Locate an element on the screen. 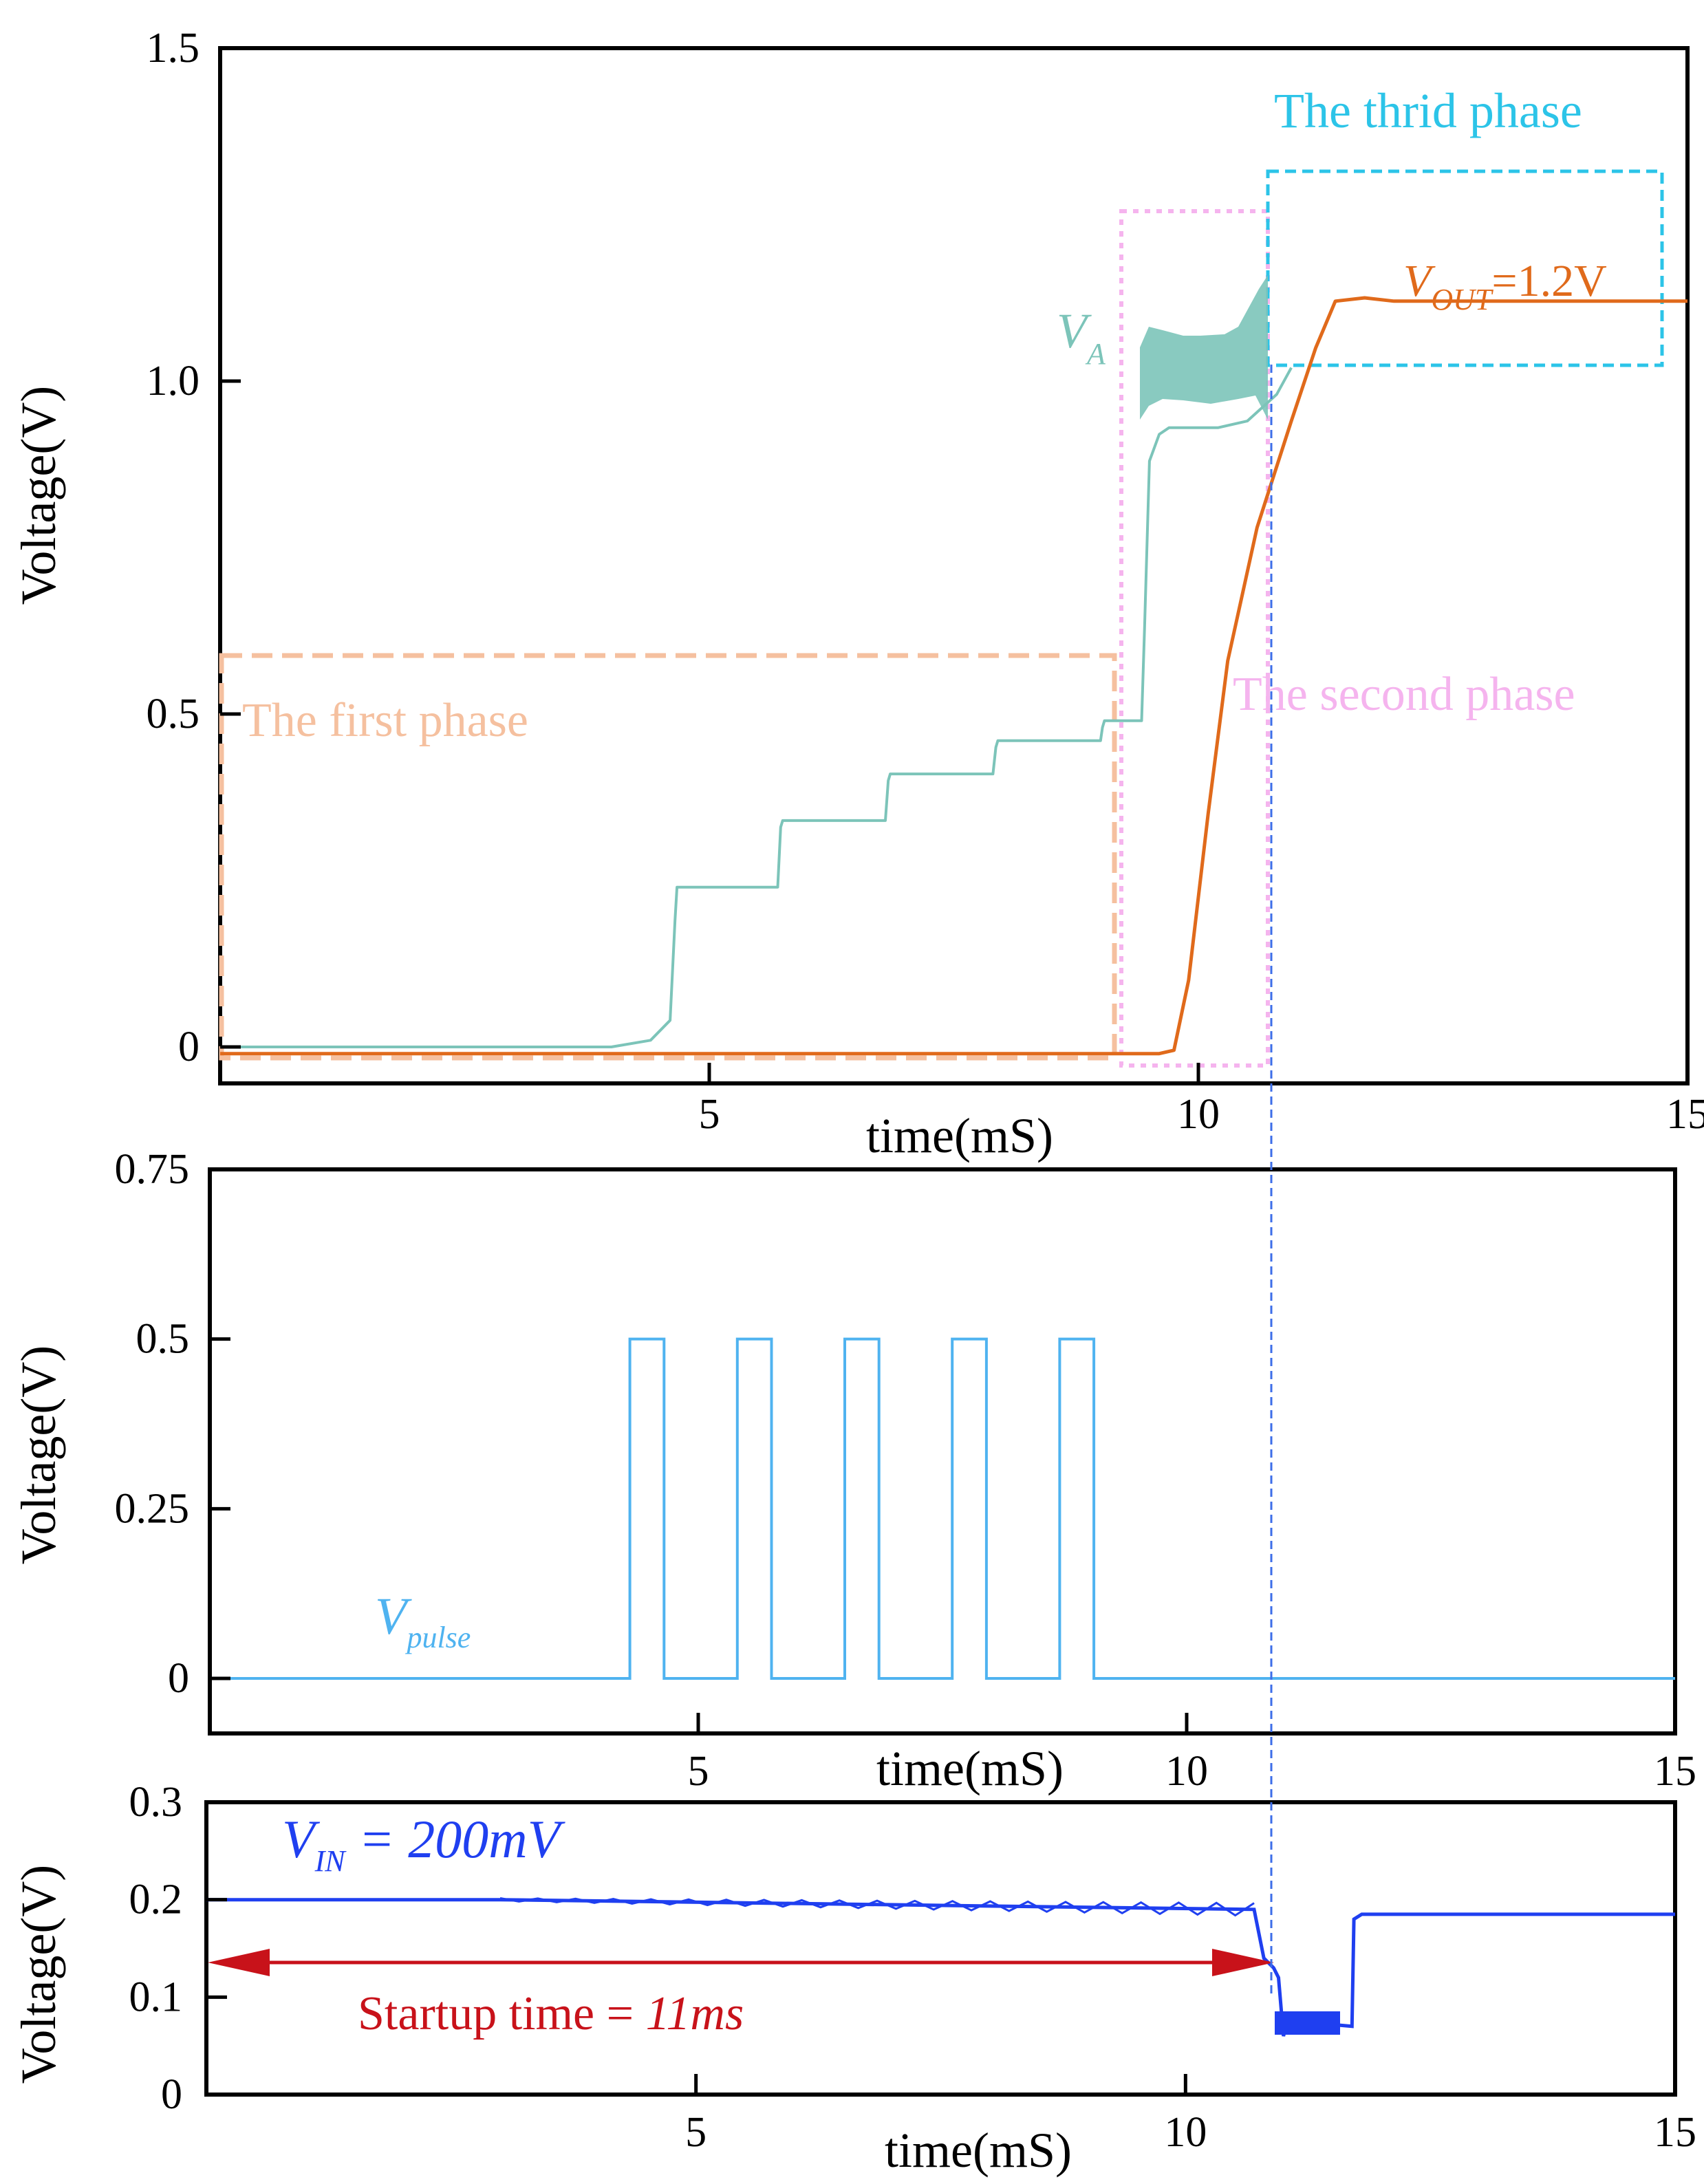 The width and height of the screenshot is (1704, 2184). first-phase-box is located at coordinates (668, 857).